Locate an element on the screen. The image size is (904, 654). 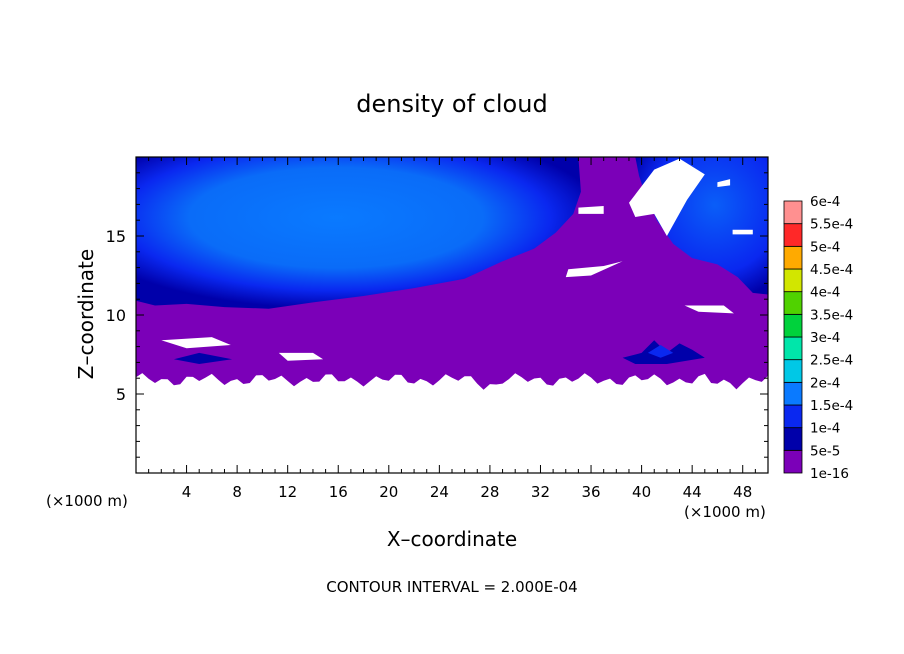
y-axis-label: Z–coordinate is located at coordinates (86, 314).